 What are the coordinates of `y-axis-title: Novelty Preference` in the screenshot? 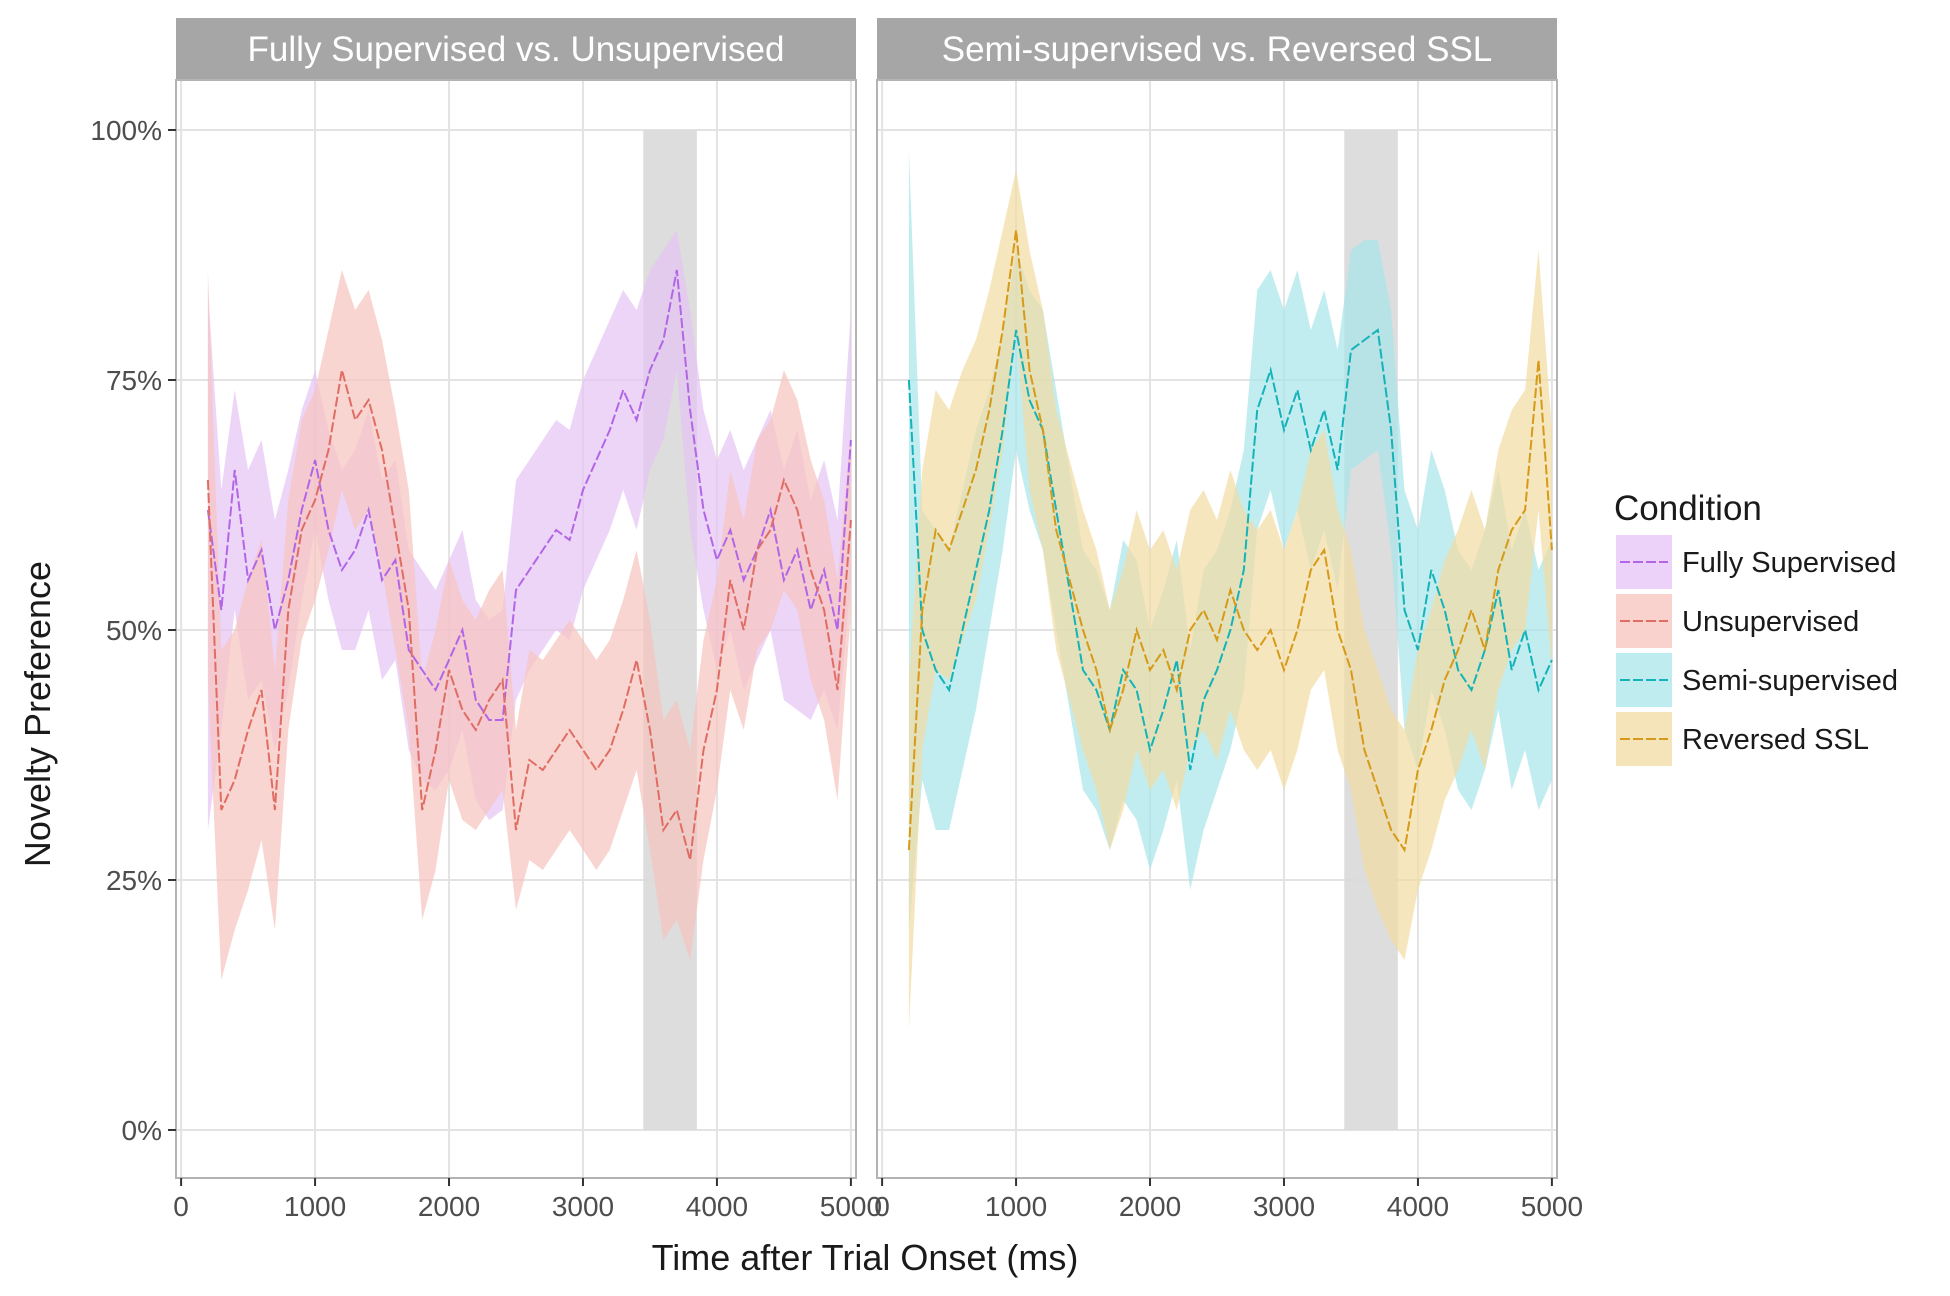 It's located at (37, 714).